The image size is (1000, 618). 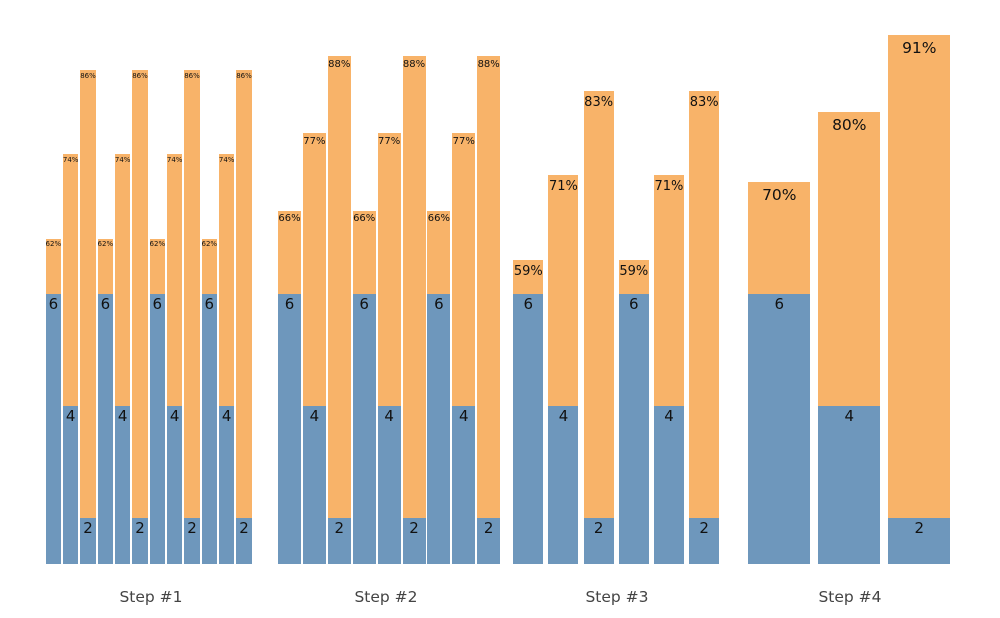 What do you see at coordinates (192, 316) in the screenshot?
I see `stacked-bar-step1-9: 86% 2` at bounding box center [192, 316].